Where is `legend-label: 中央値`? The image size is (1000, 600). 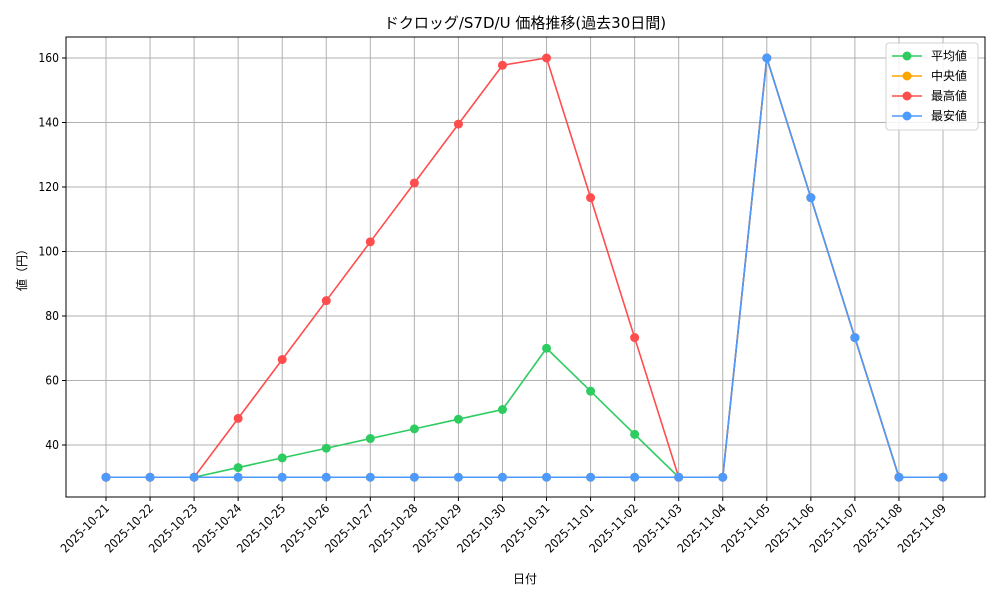
legend-label: 中央値 is located at coordinates (949, 75).